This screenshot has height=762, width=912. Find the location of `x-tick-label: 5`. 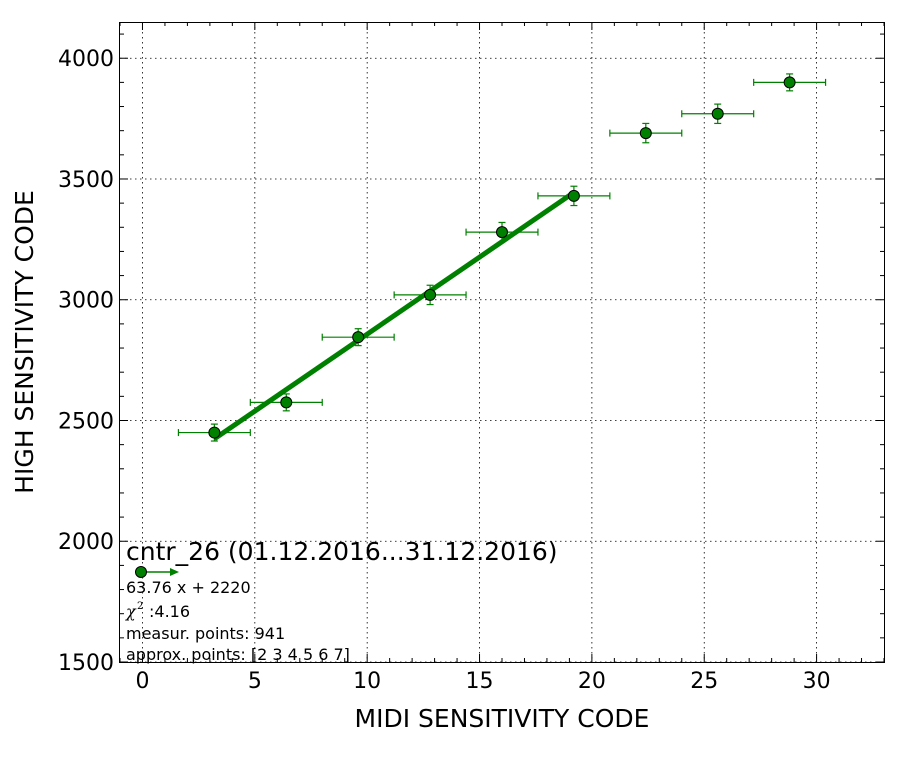

x-tick-label: 5 is located at coordinates (255, 681).